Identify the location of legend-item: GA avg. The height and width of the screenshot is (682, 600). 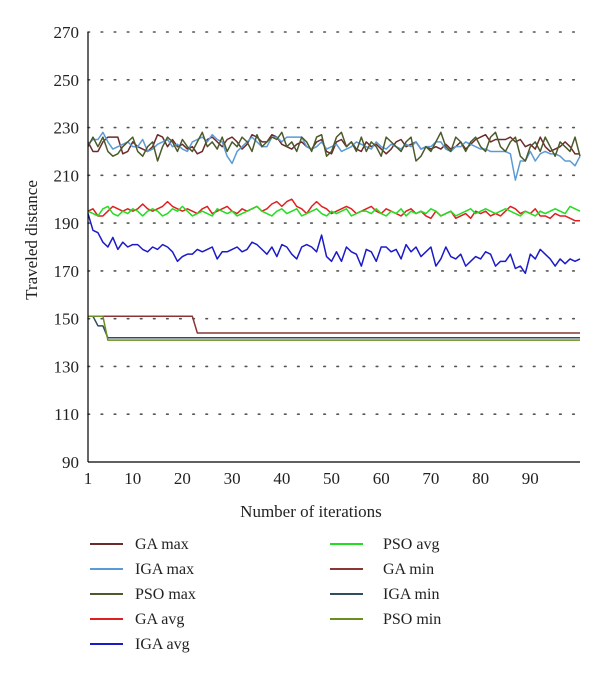
(137, 619).